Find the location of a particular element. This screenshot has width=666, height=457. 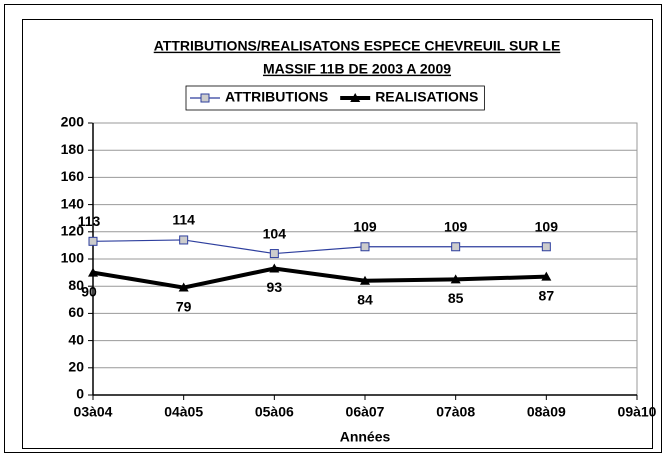

y-tick-label: 100 is located at coordinates (73, 258).